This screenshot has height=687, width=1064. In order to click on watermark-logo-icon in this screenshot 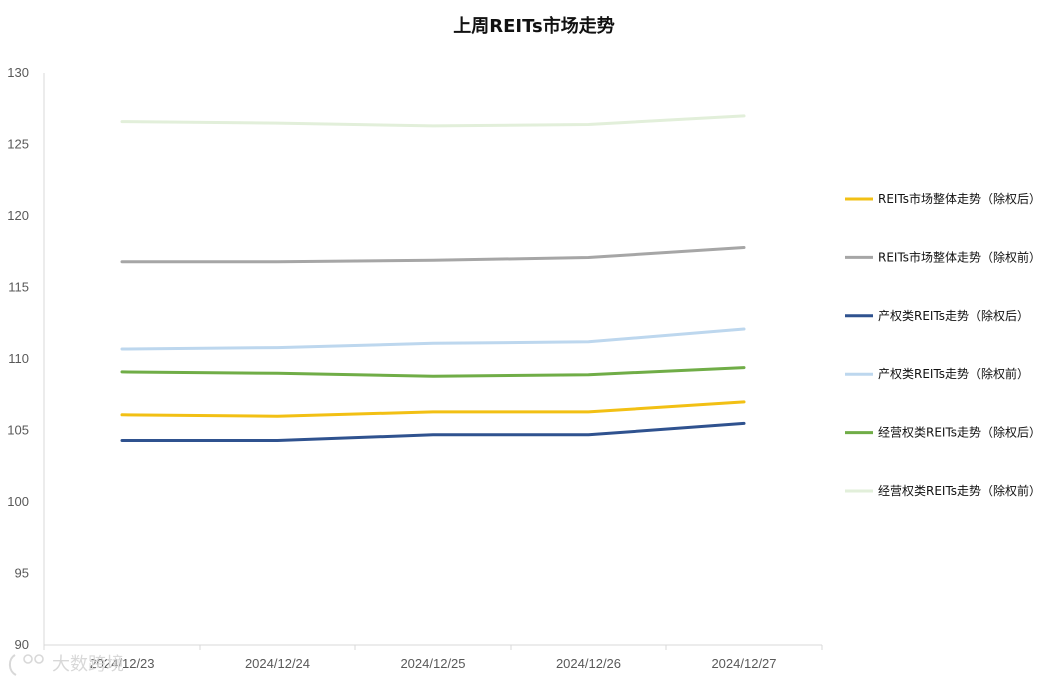, I will do `click(26, 665)`.